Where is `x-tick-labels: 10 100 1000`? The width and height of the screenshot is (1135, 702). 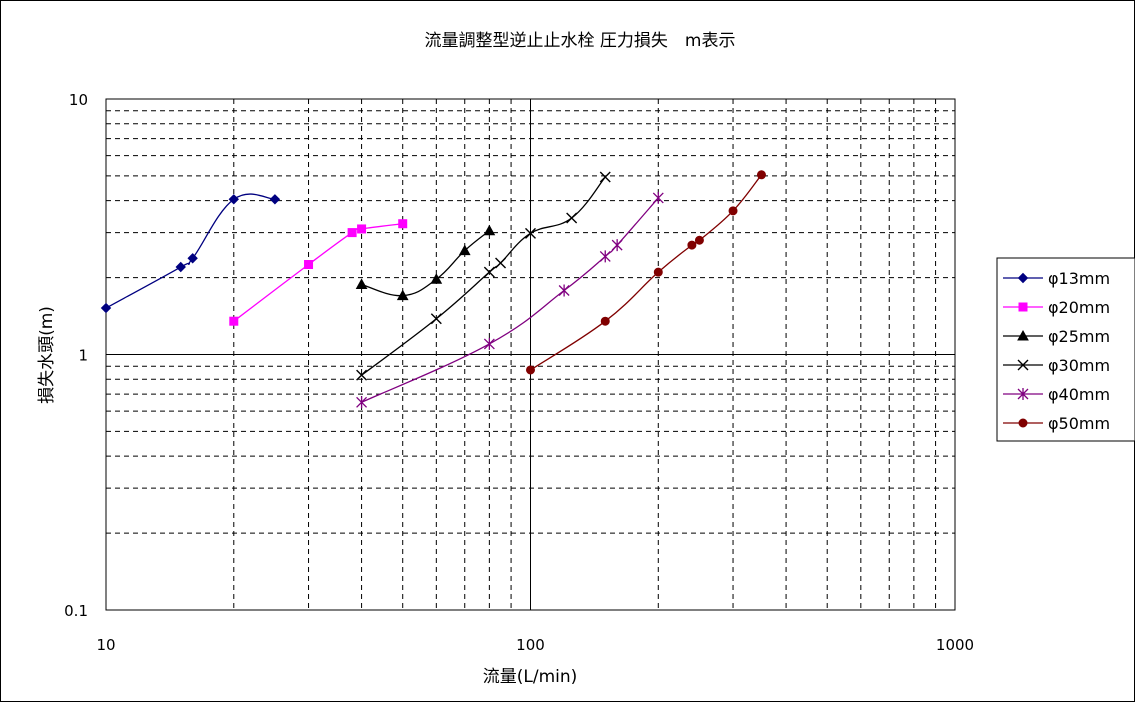 x-tick-labels: 10 100 1000 is located at coordinates (535, 645).